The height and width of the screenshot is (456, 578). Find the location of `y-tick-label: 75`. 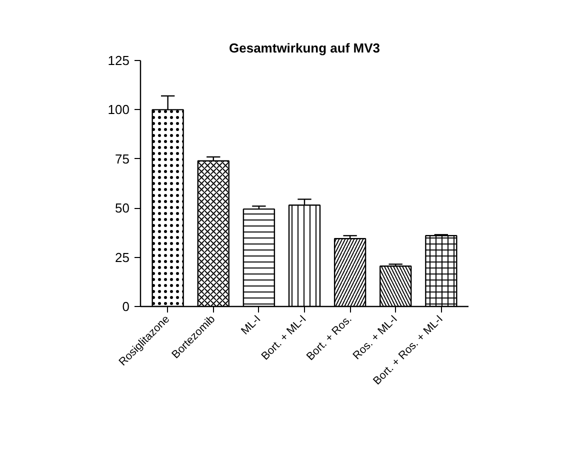

y-tick-label: 75 is located at coordinates (122, 158).